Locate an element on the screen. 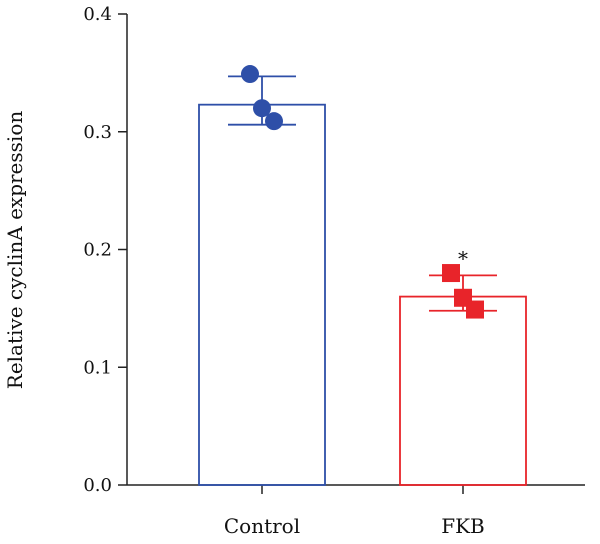  y-tick-label: 0.4 is located at coordinates (97, 14).